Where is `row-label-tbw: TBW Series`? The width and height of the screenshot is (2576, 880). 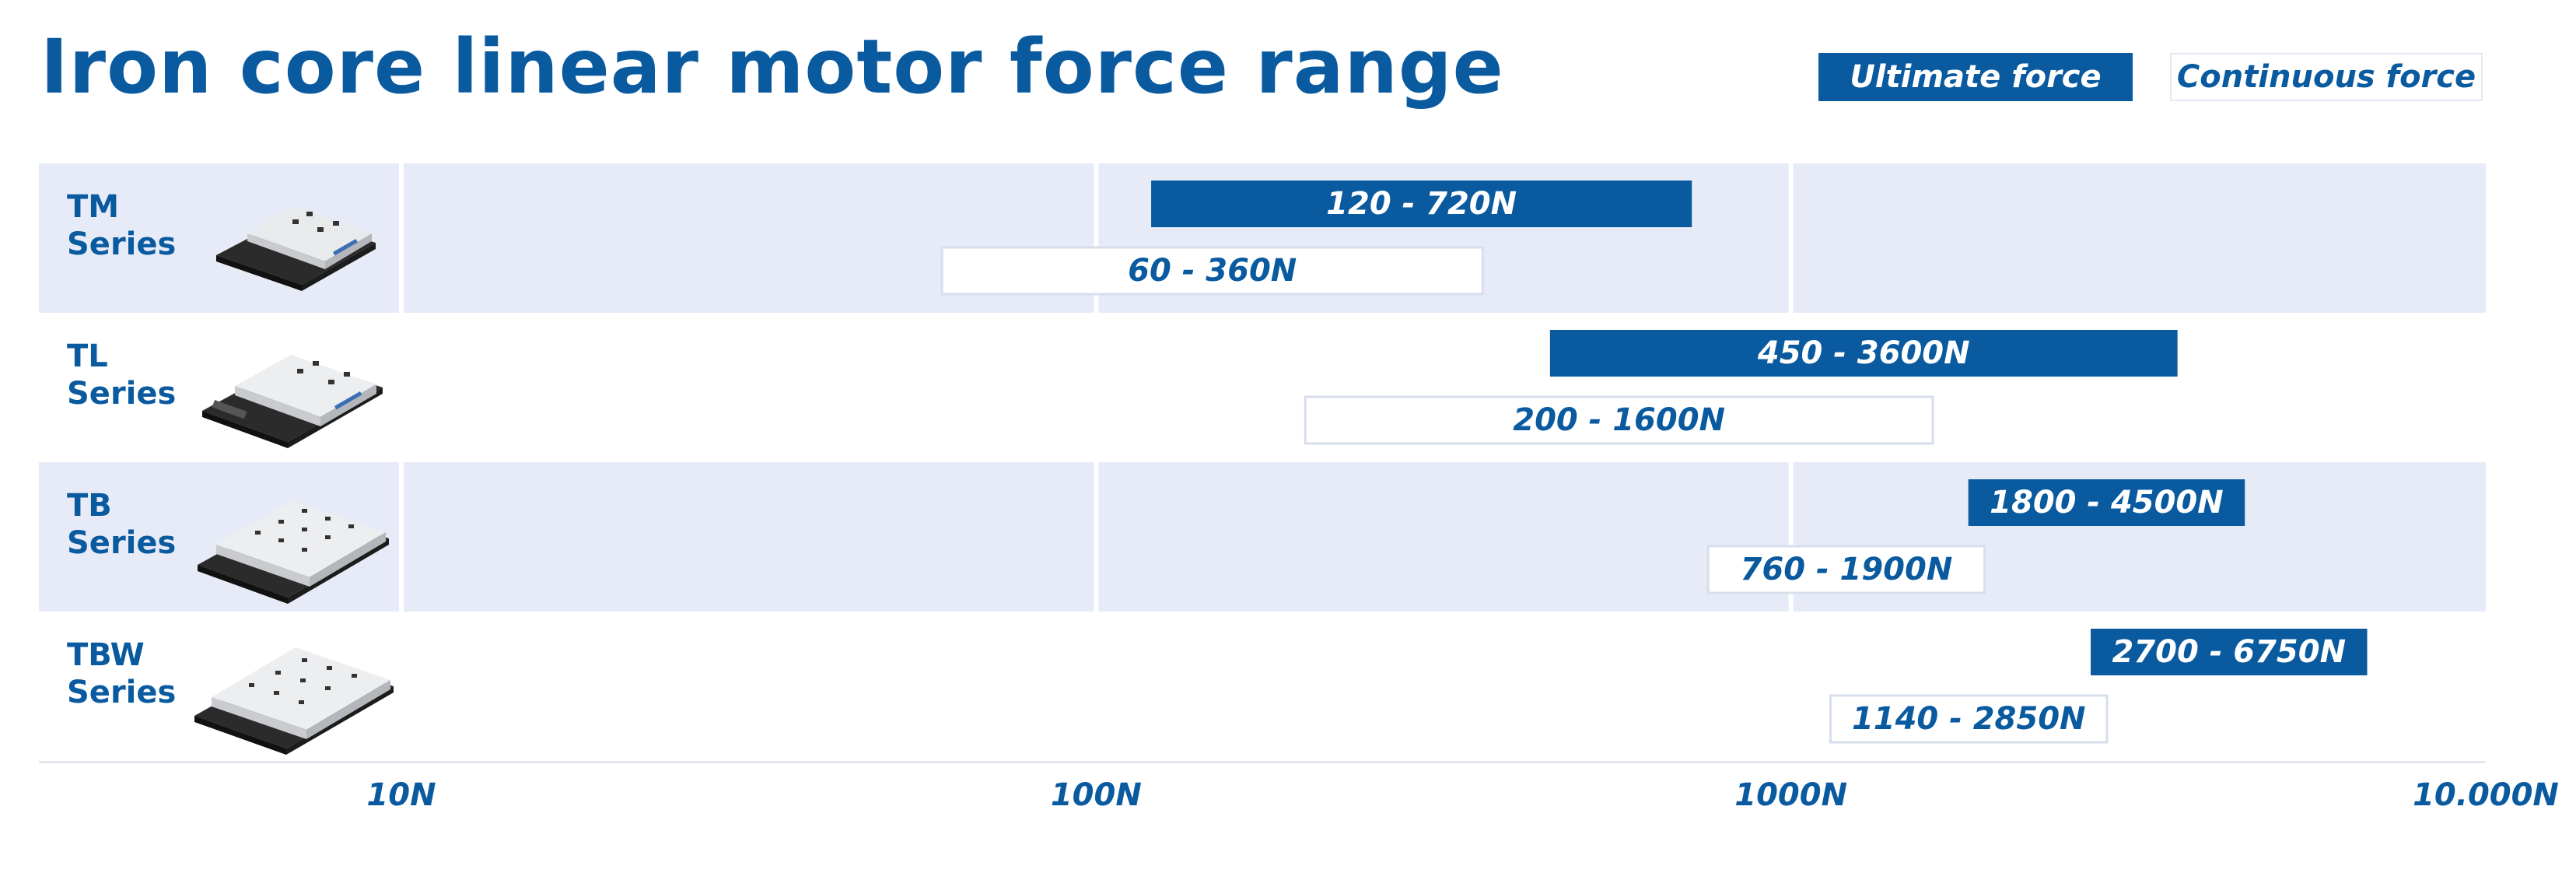 row-label-tbw: TBW Series is located at coordinates (122, 673).